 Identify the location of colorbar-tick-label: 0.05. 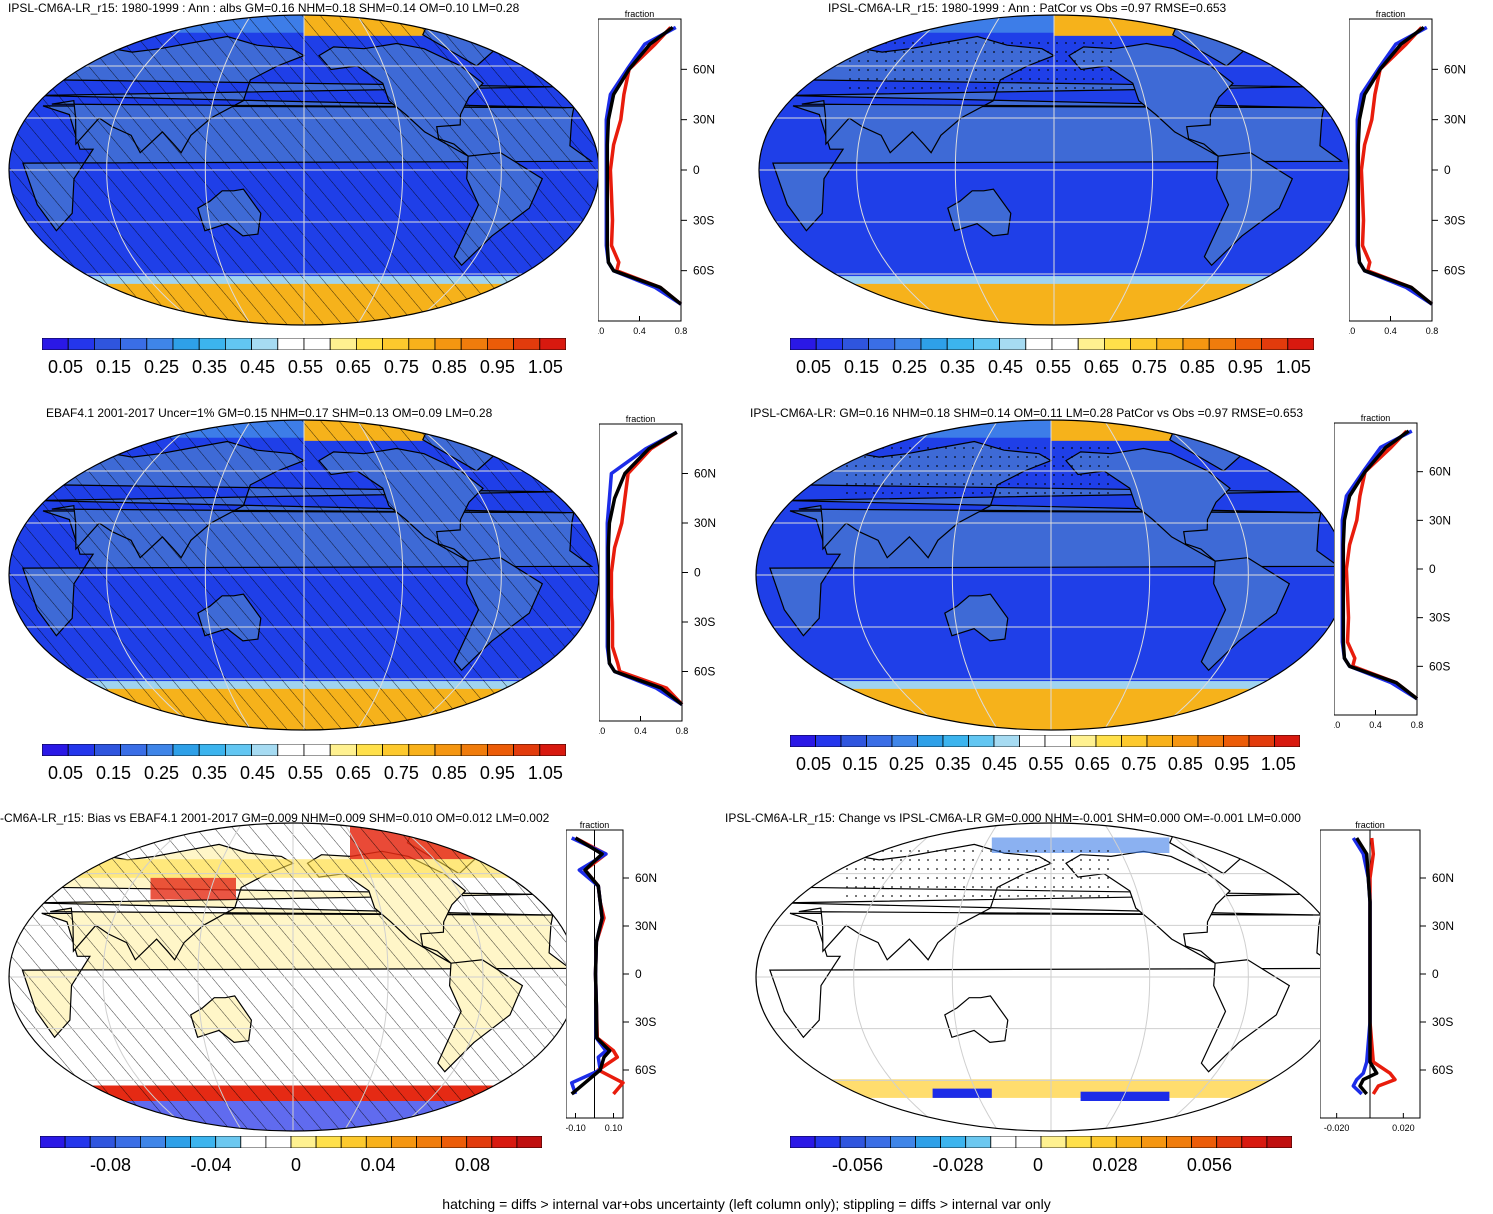
(66, 367).